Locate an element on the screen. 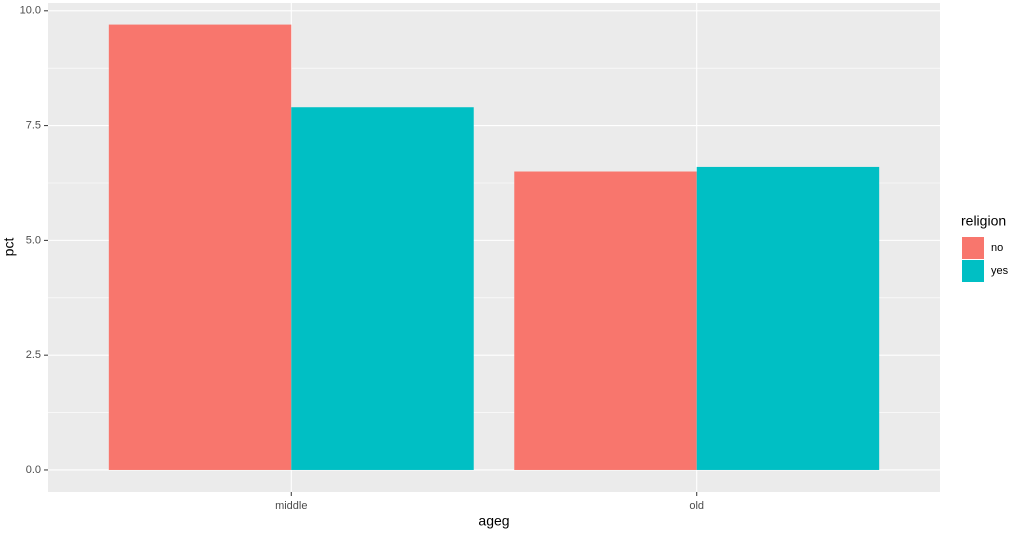  y-tick-label: 10.0 is located at coordinates (30, 11).